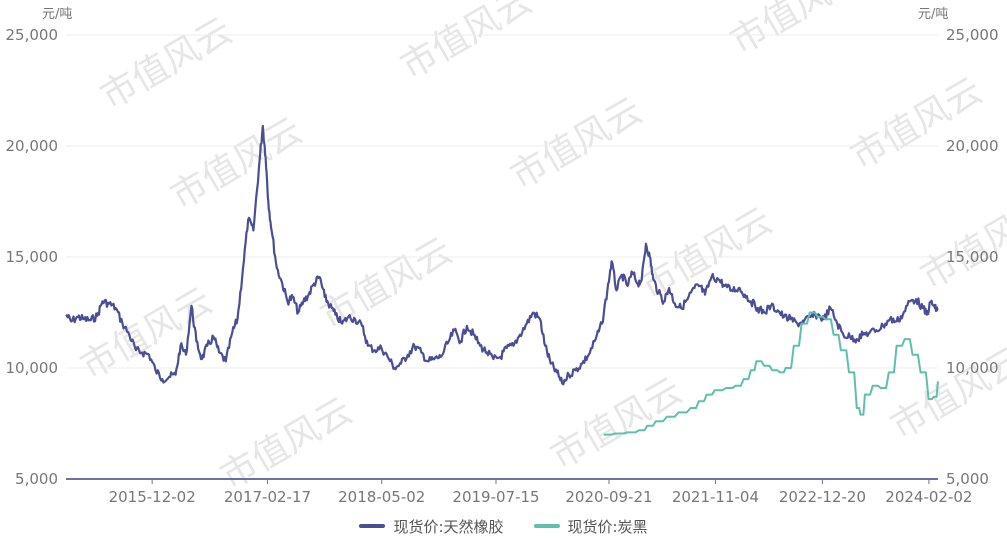 The height and width of the screenshot is (544, 1007). I want to click on x-tick-label: 2017-02-17, so click(267, 497).